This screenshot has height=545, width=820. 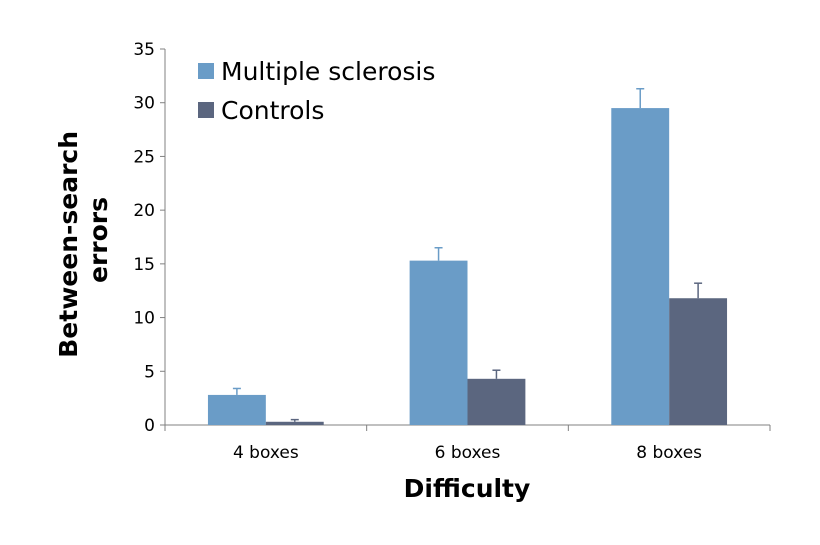 I want to click on y-ticks: 0 5 10 15 20 25 30 35, so click(x=149, y=238).